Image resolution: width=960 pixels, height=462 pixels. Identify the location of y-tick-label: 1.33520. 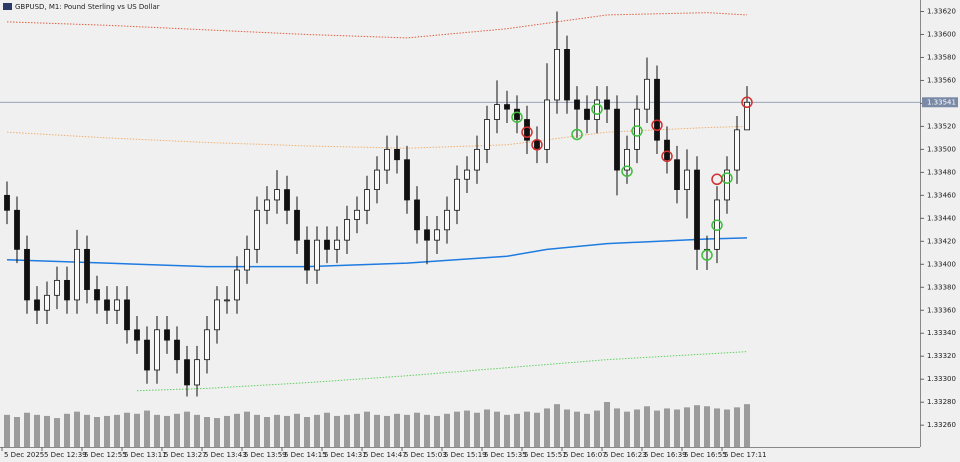
(941, 126).